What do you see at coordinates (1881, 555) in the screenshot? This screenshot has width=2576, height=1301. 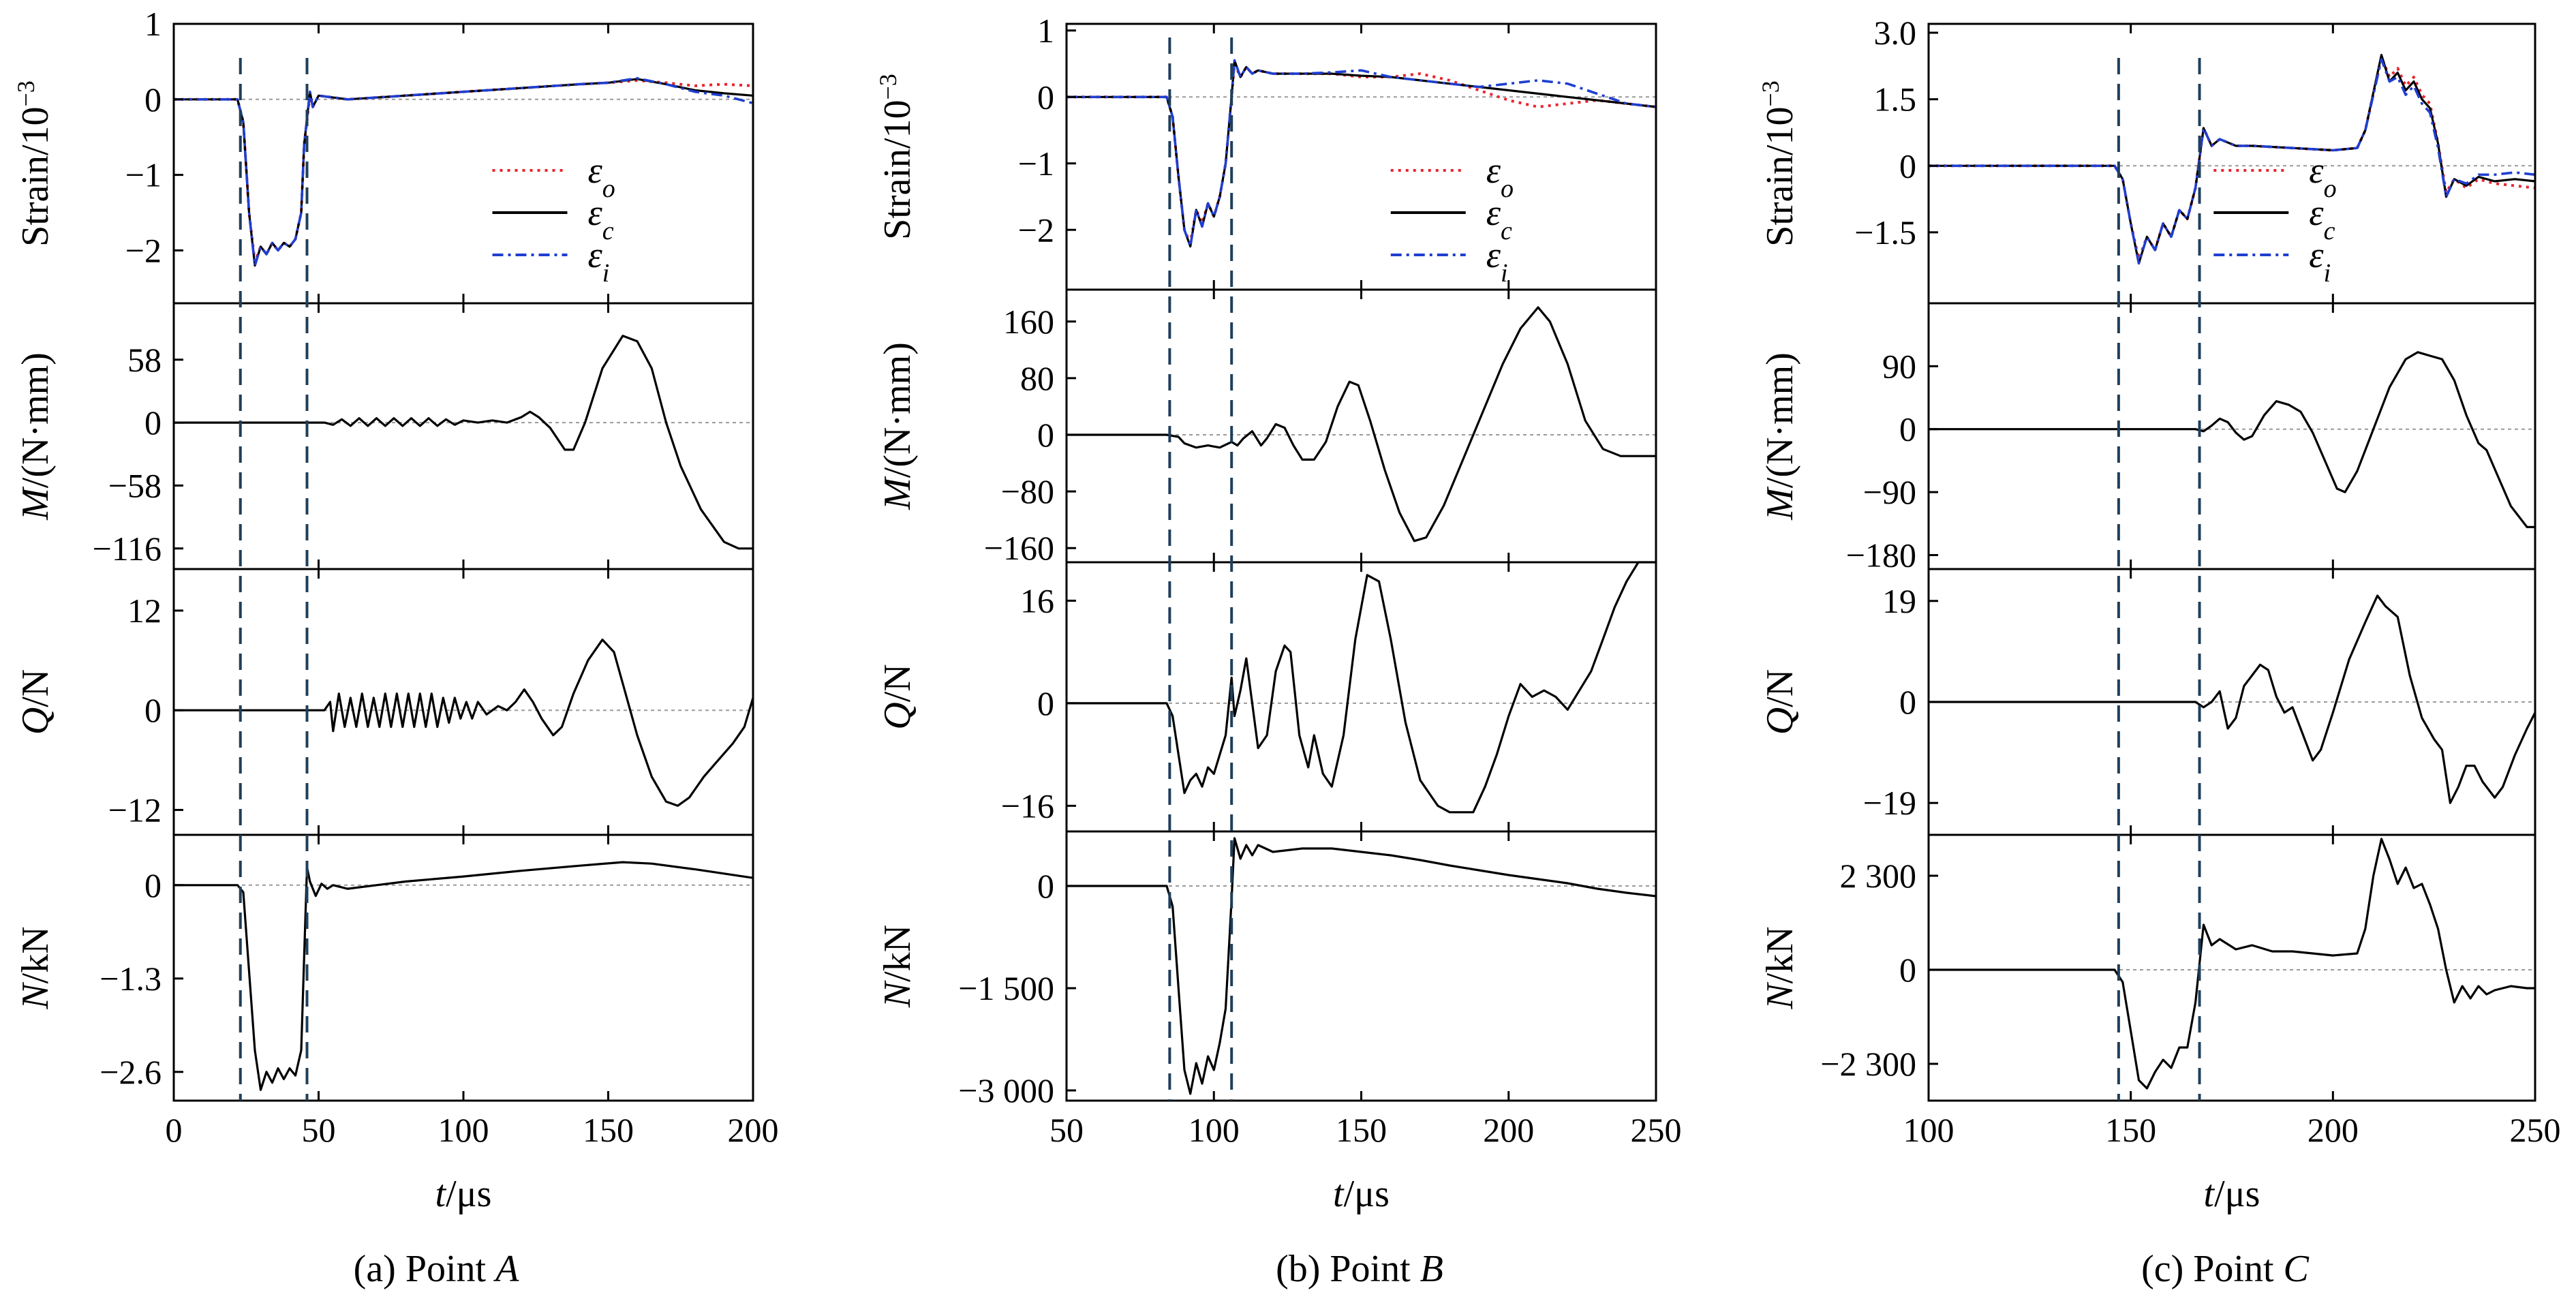 I see `y-tick-label: −180` at bounding box center [1881, 555].